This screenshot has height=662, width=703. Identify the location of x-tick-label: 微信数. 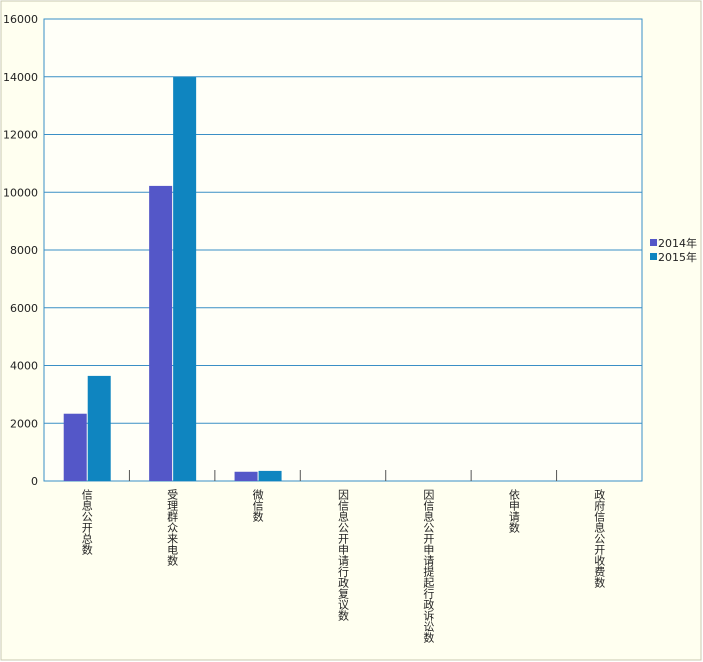
(257, 505).